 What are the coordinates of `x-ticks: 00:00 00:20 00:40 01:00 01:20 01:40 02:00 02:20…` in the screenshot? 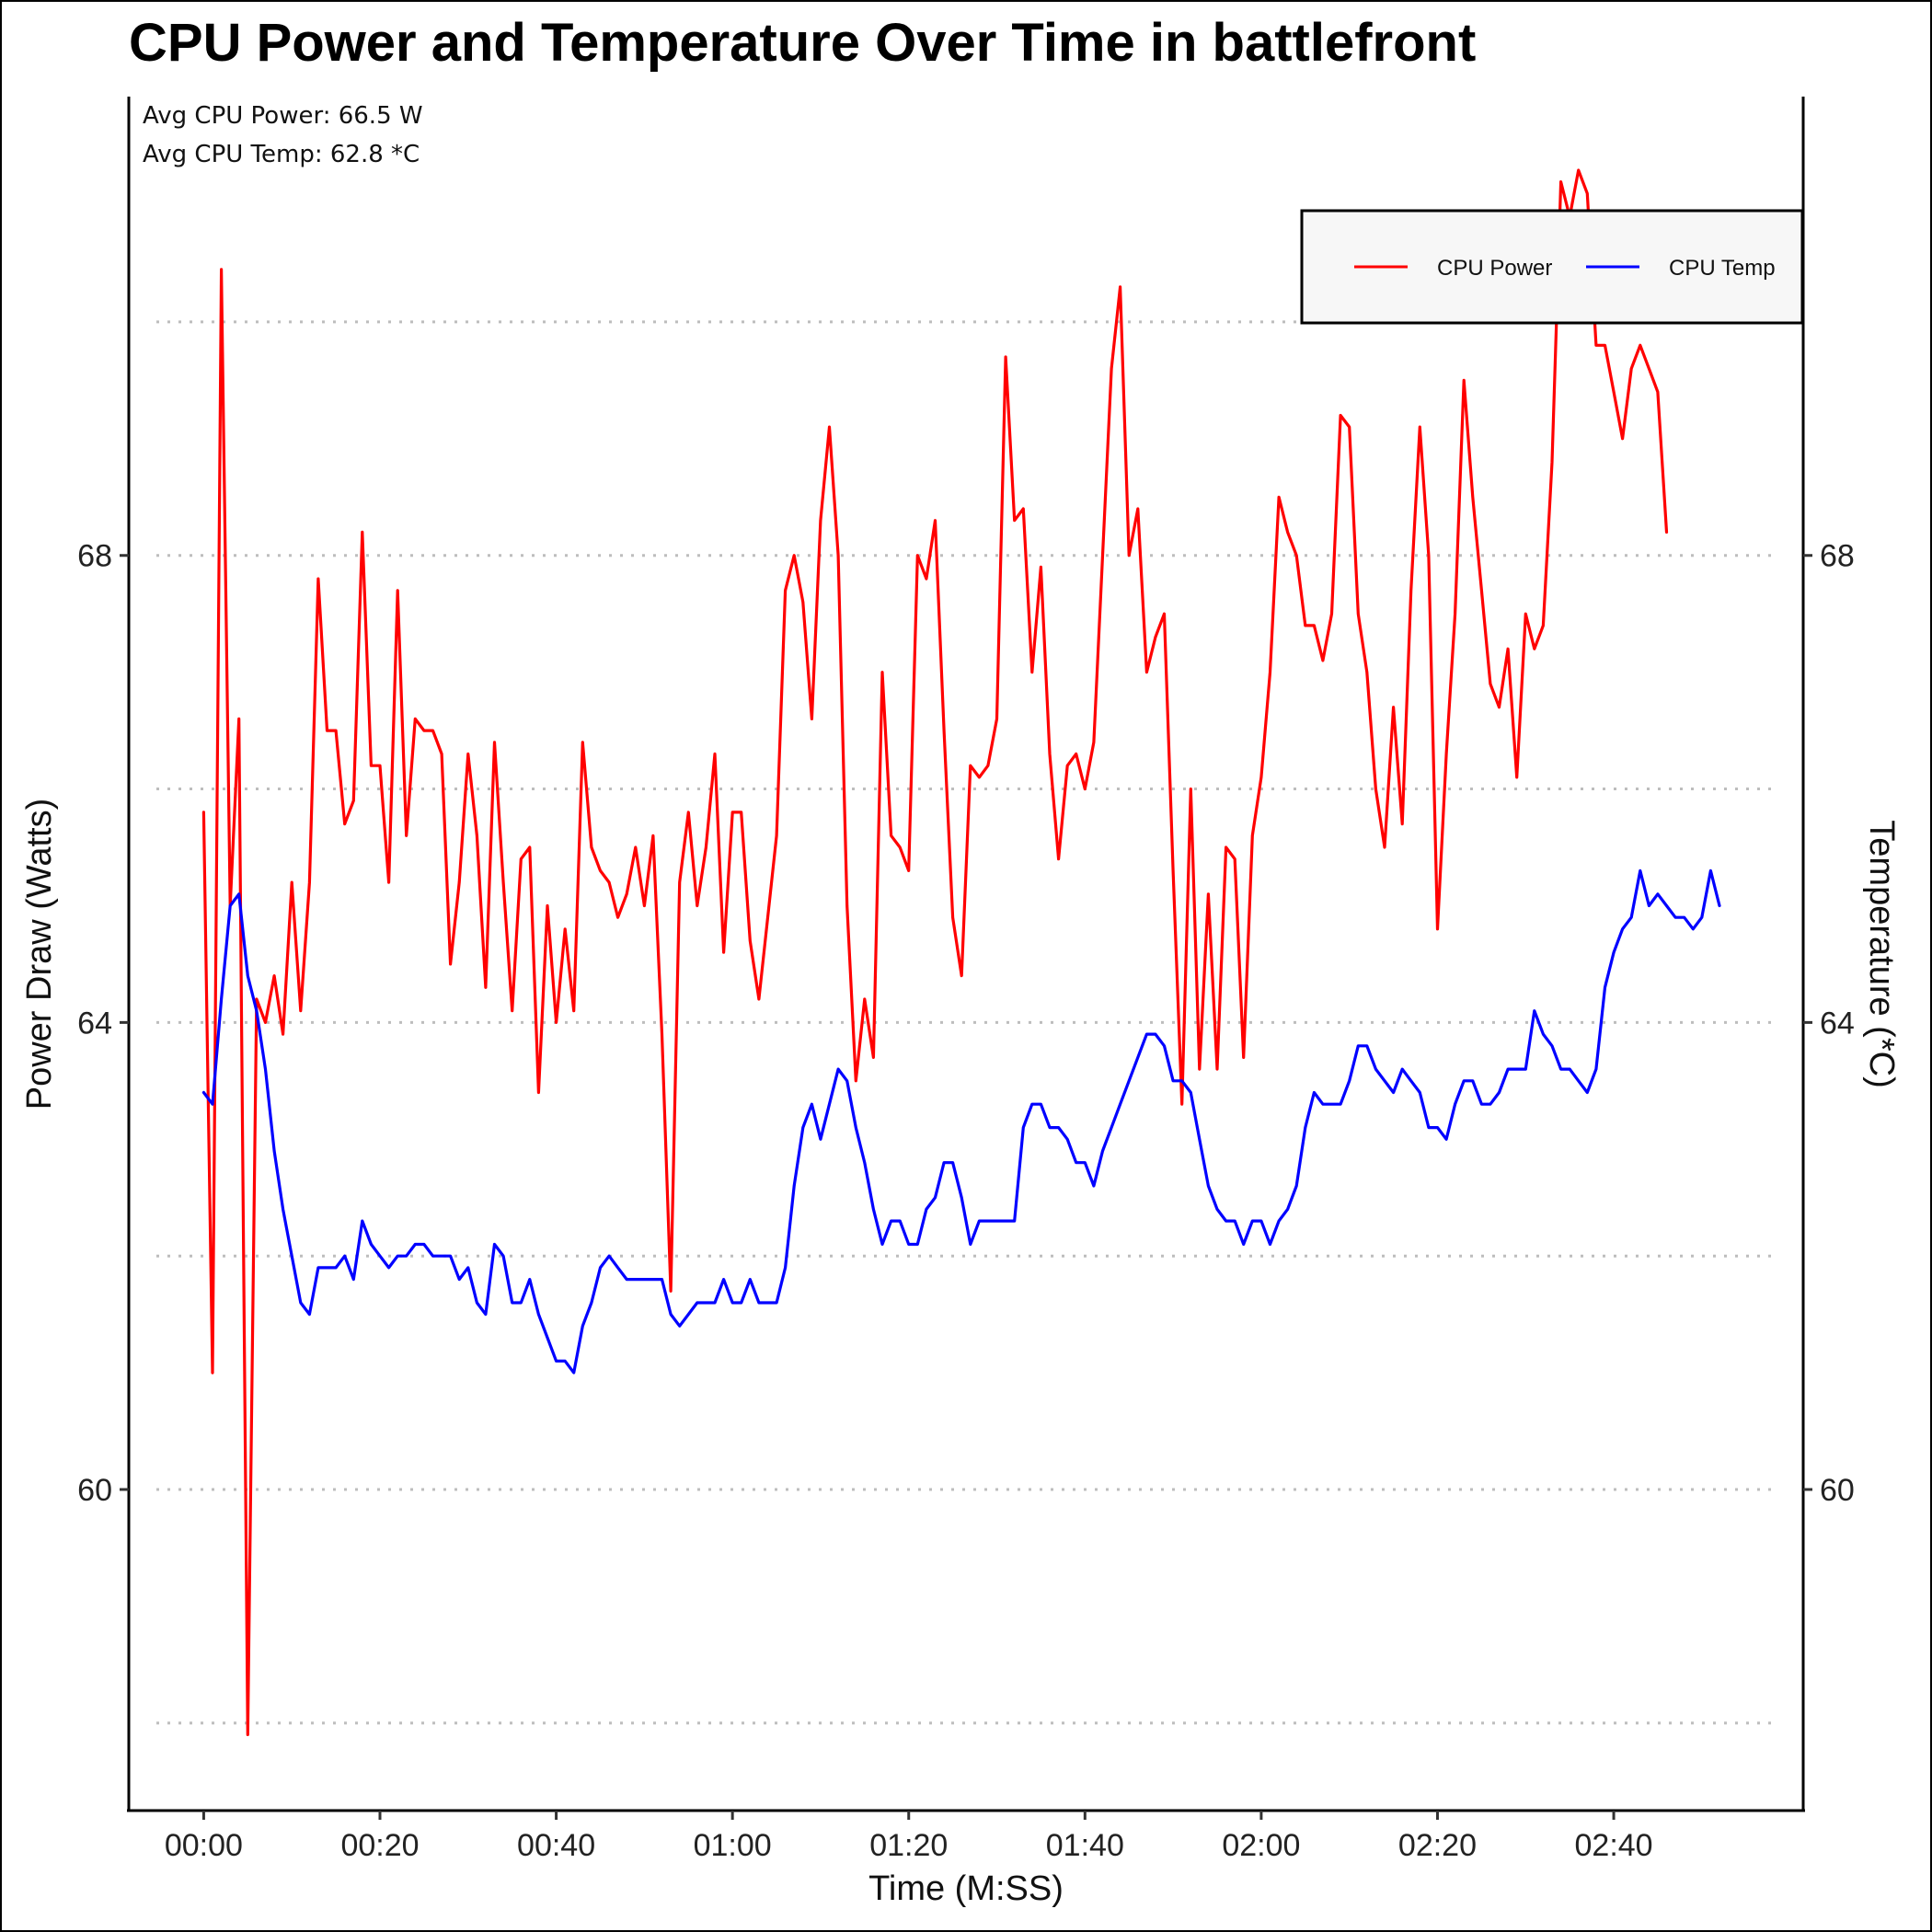 It's located at (909, 1837).